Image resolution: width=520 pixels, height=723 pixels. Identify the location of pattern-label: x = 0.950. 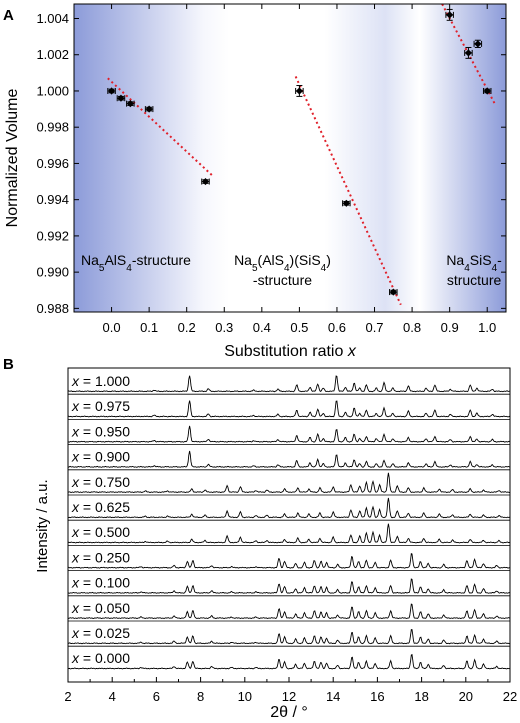
(100, 431).